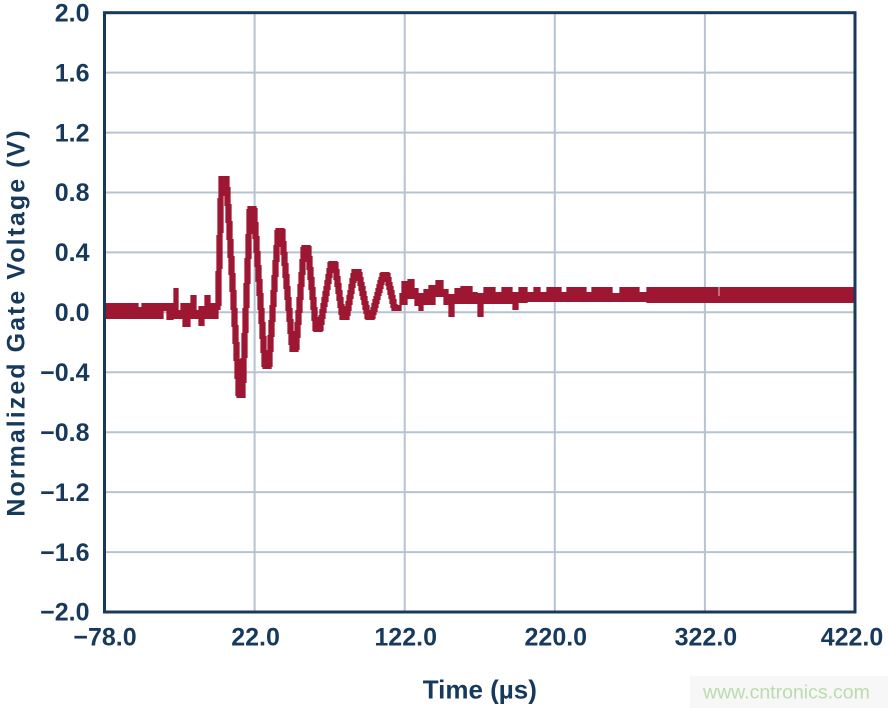 The image size is (888, 708). What do you see at coordinates (104, 638) in the screenshot?
I see `svg-text: −78.0` at bounding box center [104, 638].